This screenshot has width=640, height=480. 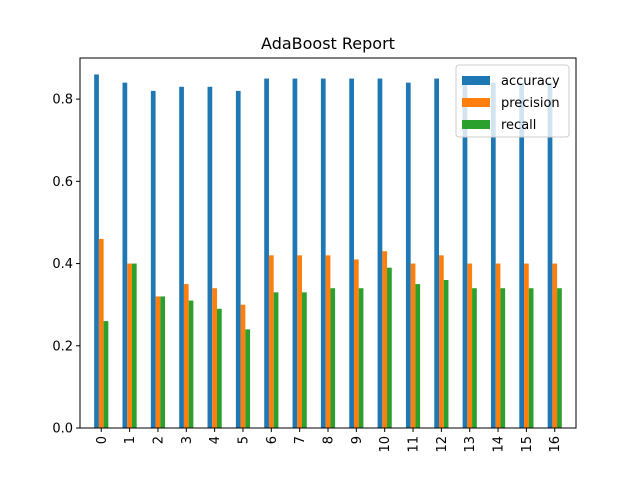 What do you see at coordinates (357, 440) in the screenshot?
I see `x-tick-label: 9` at bounding box center [357, 440].